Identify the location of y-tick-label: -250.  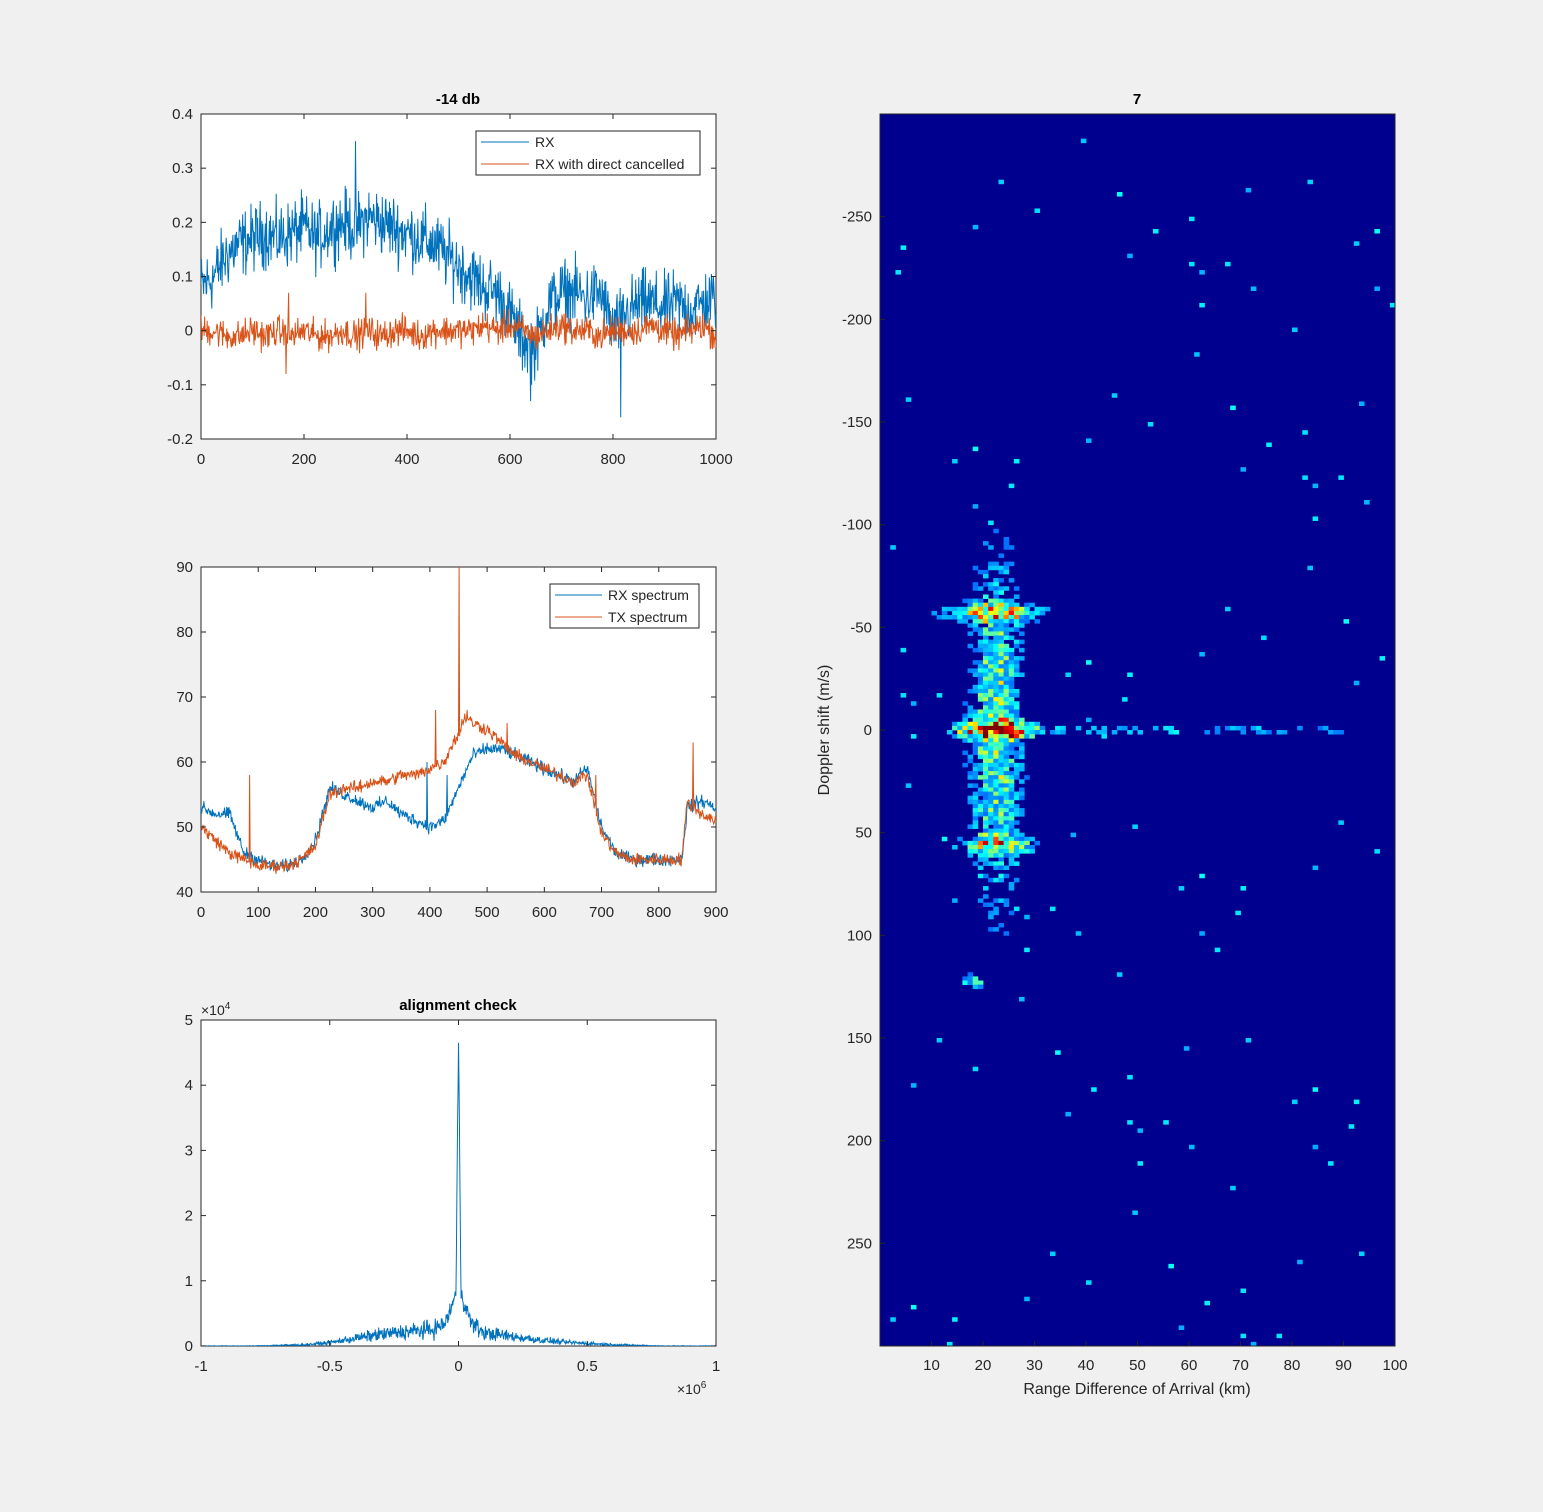
(857, 217).